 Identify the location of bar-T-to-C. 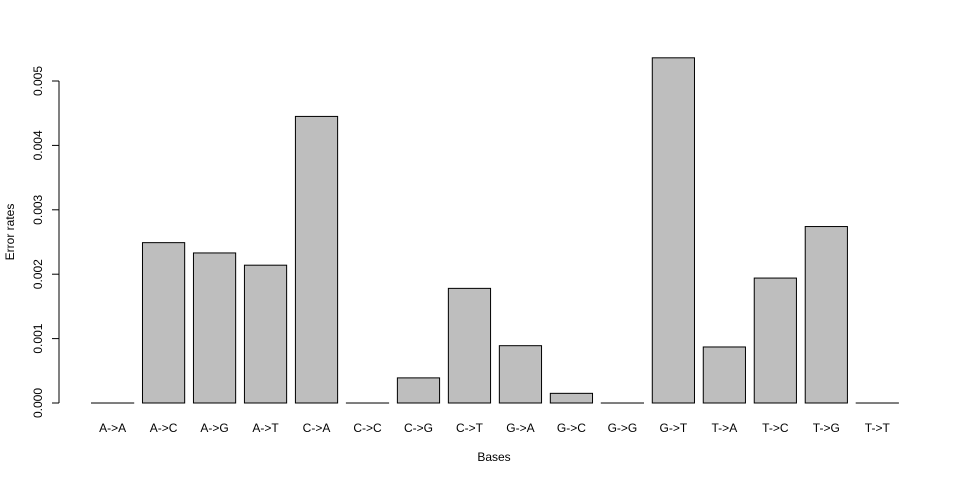
(775, 340).